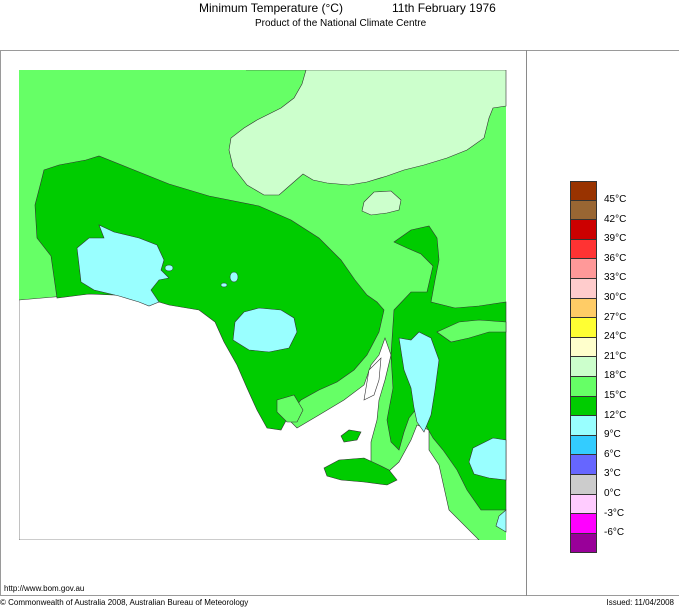  Describe the element at coordinates (612, 454) in the screenshot. I see `legend-label: 6°C` at that location.